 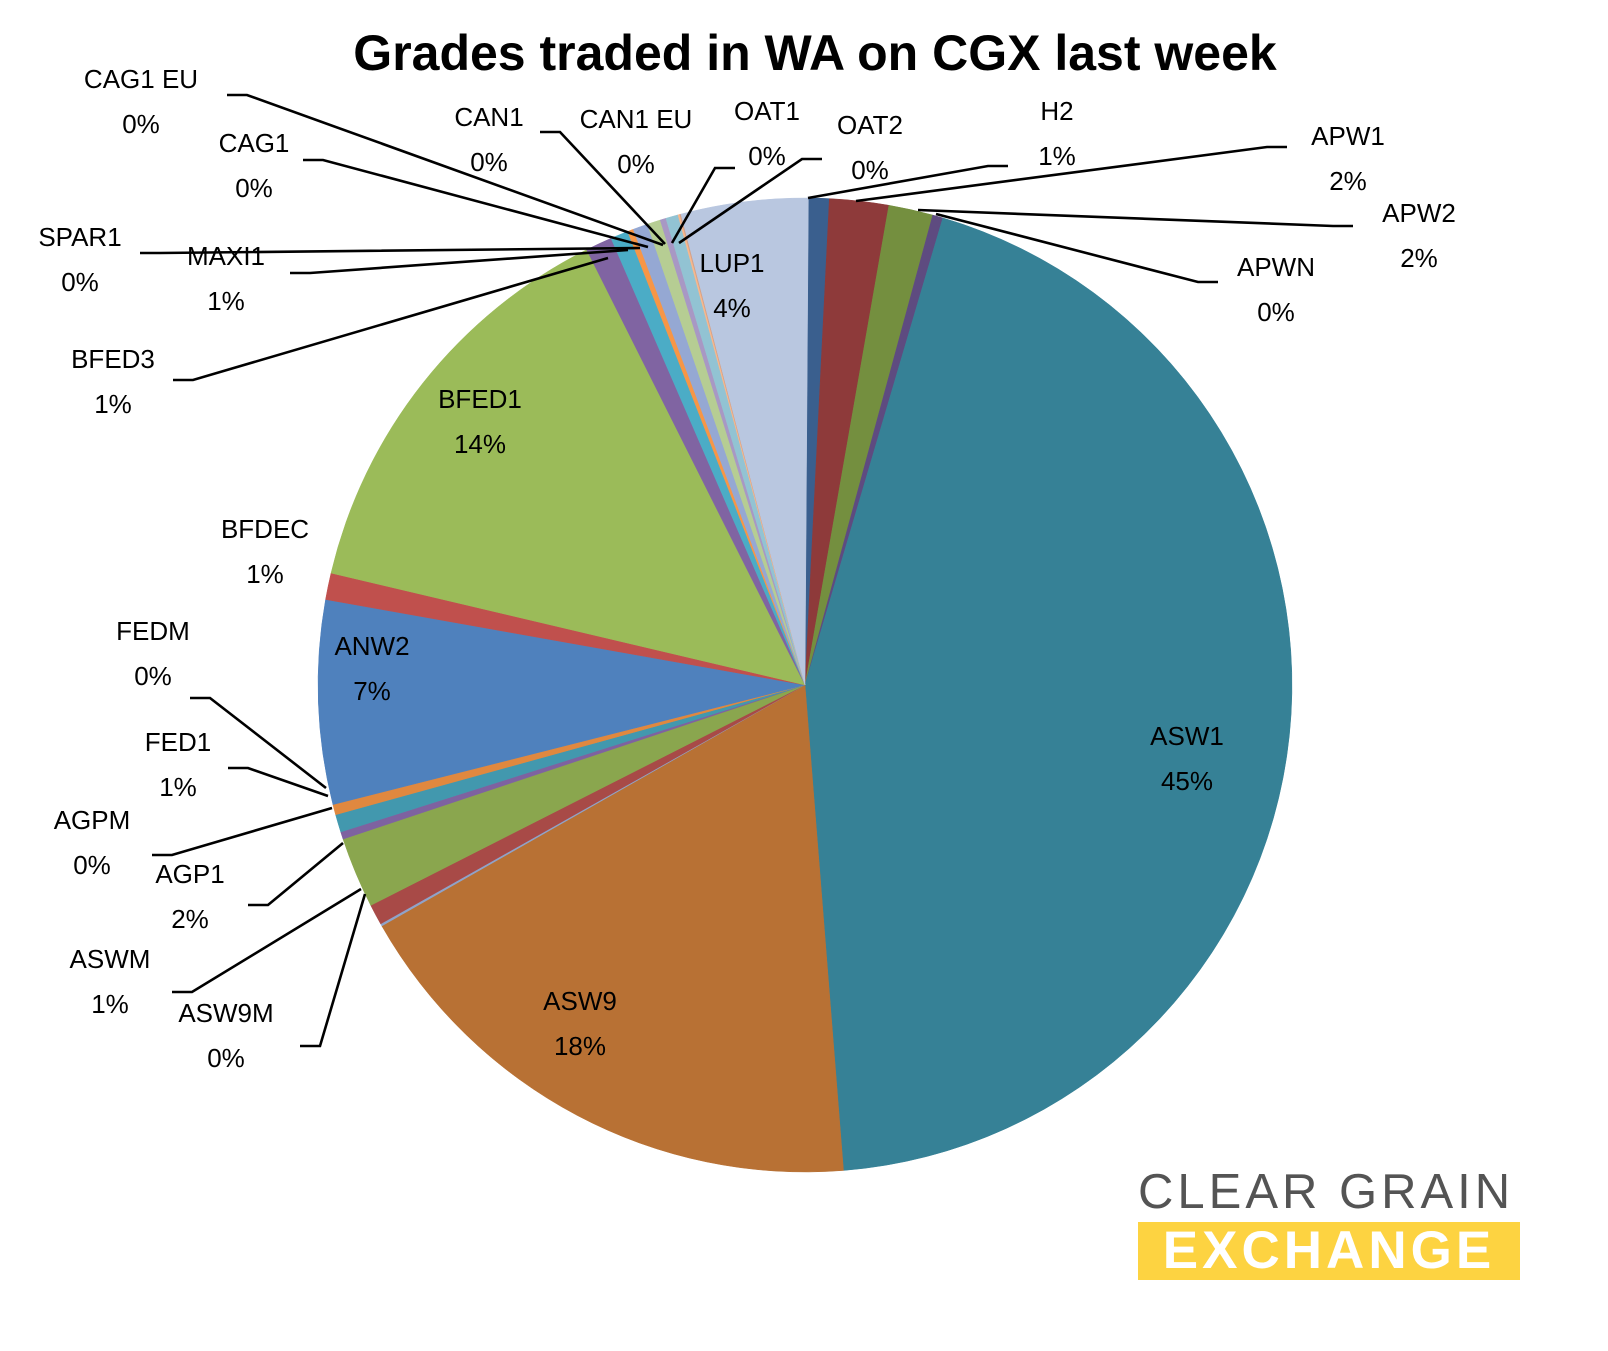 I want to click on callout-name-apw2: APW2, so click(x=1419, y=213).